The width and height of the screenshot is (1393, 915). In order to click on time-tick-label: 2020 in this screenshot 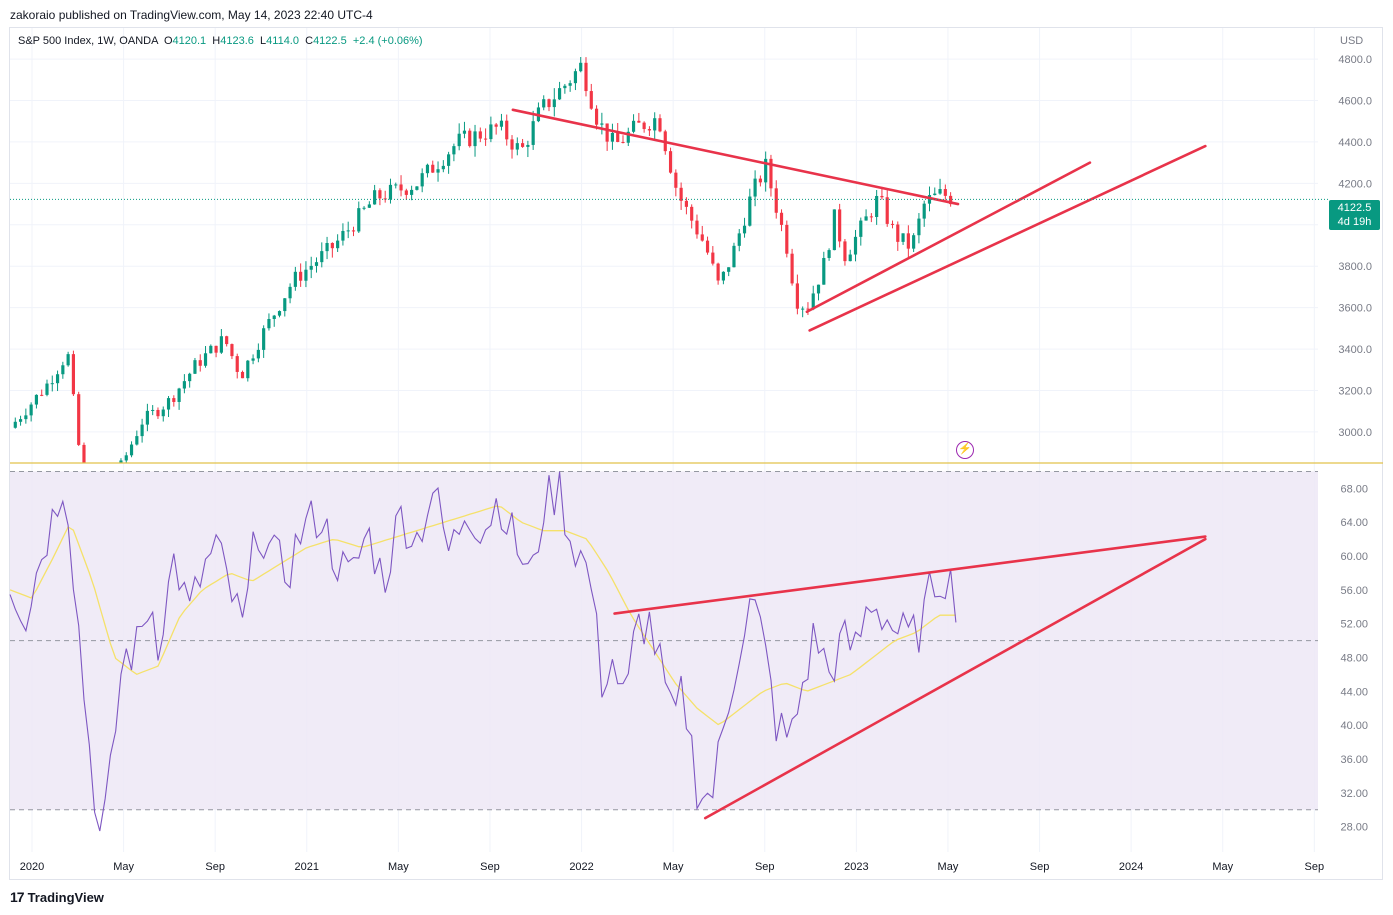, I will do `click(32, 867)`.